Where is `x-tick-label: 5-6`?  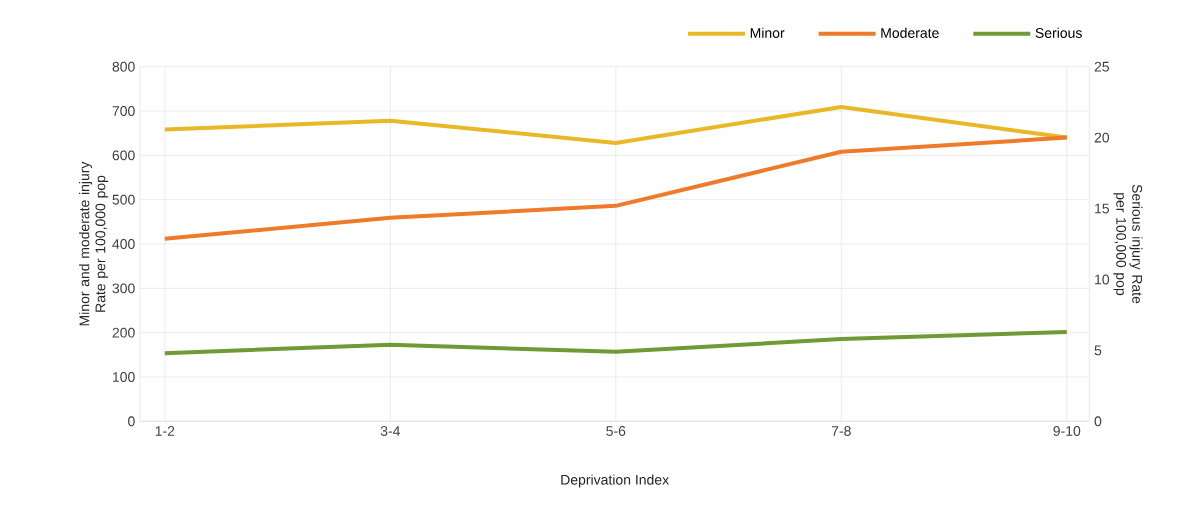 x-tick-label: 5-6 is located at coordinates (616, 431).